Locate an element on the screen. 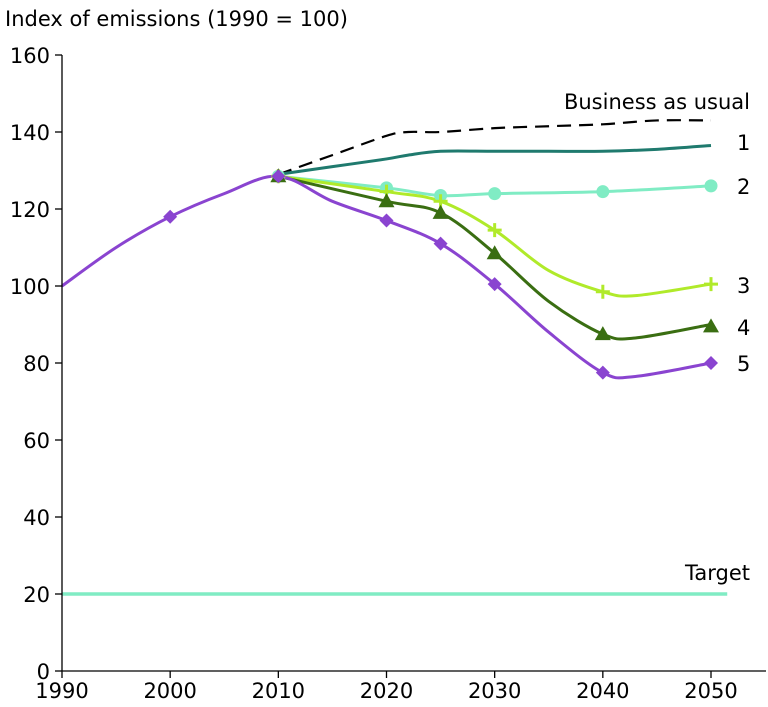 This screenshot has height=707, width=768. series-label-3: 3 is located at coordinates (743, 286).